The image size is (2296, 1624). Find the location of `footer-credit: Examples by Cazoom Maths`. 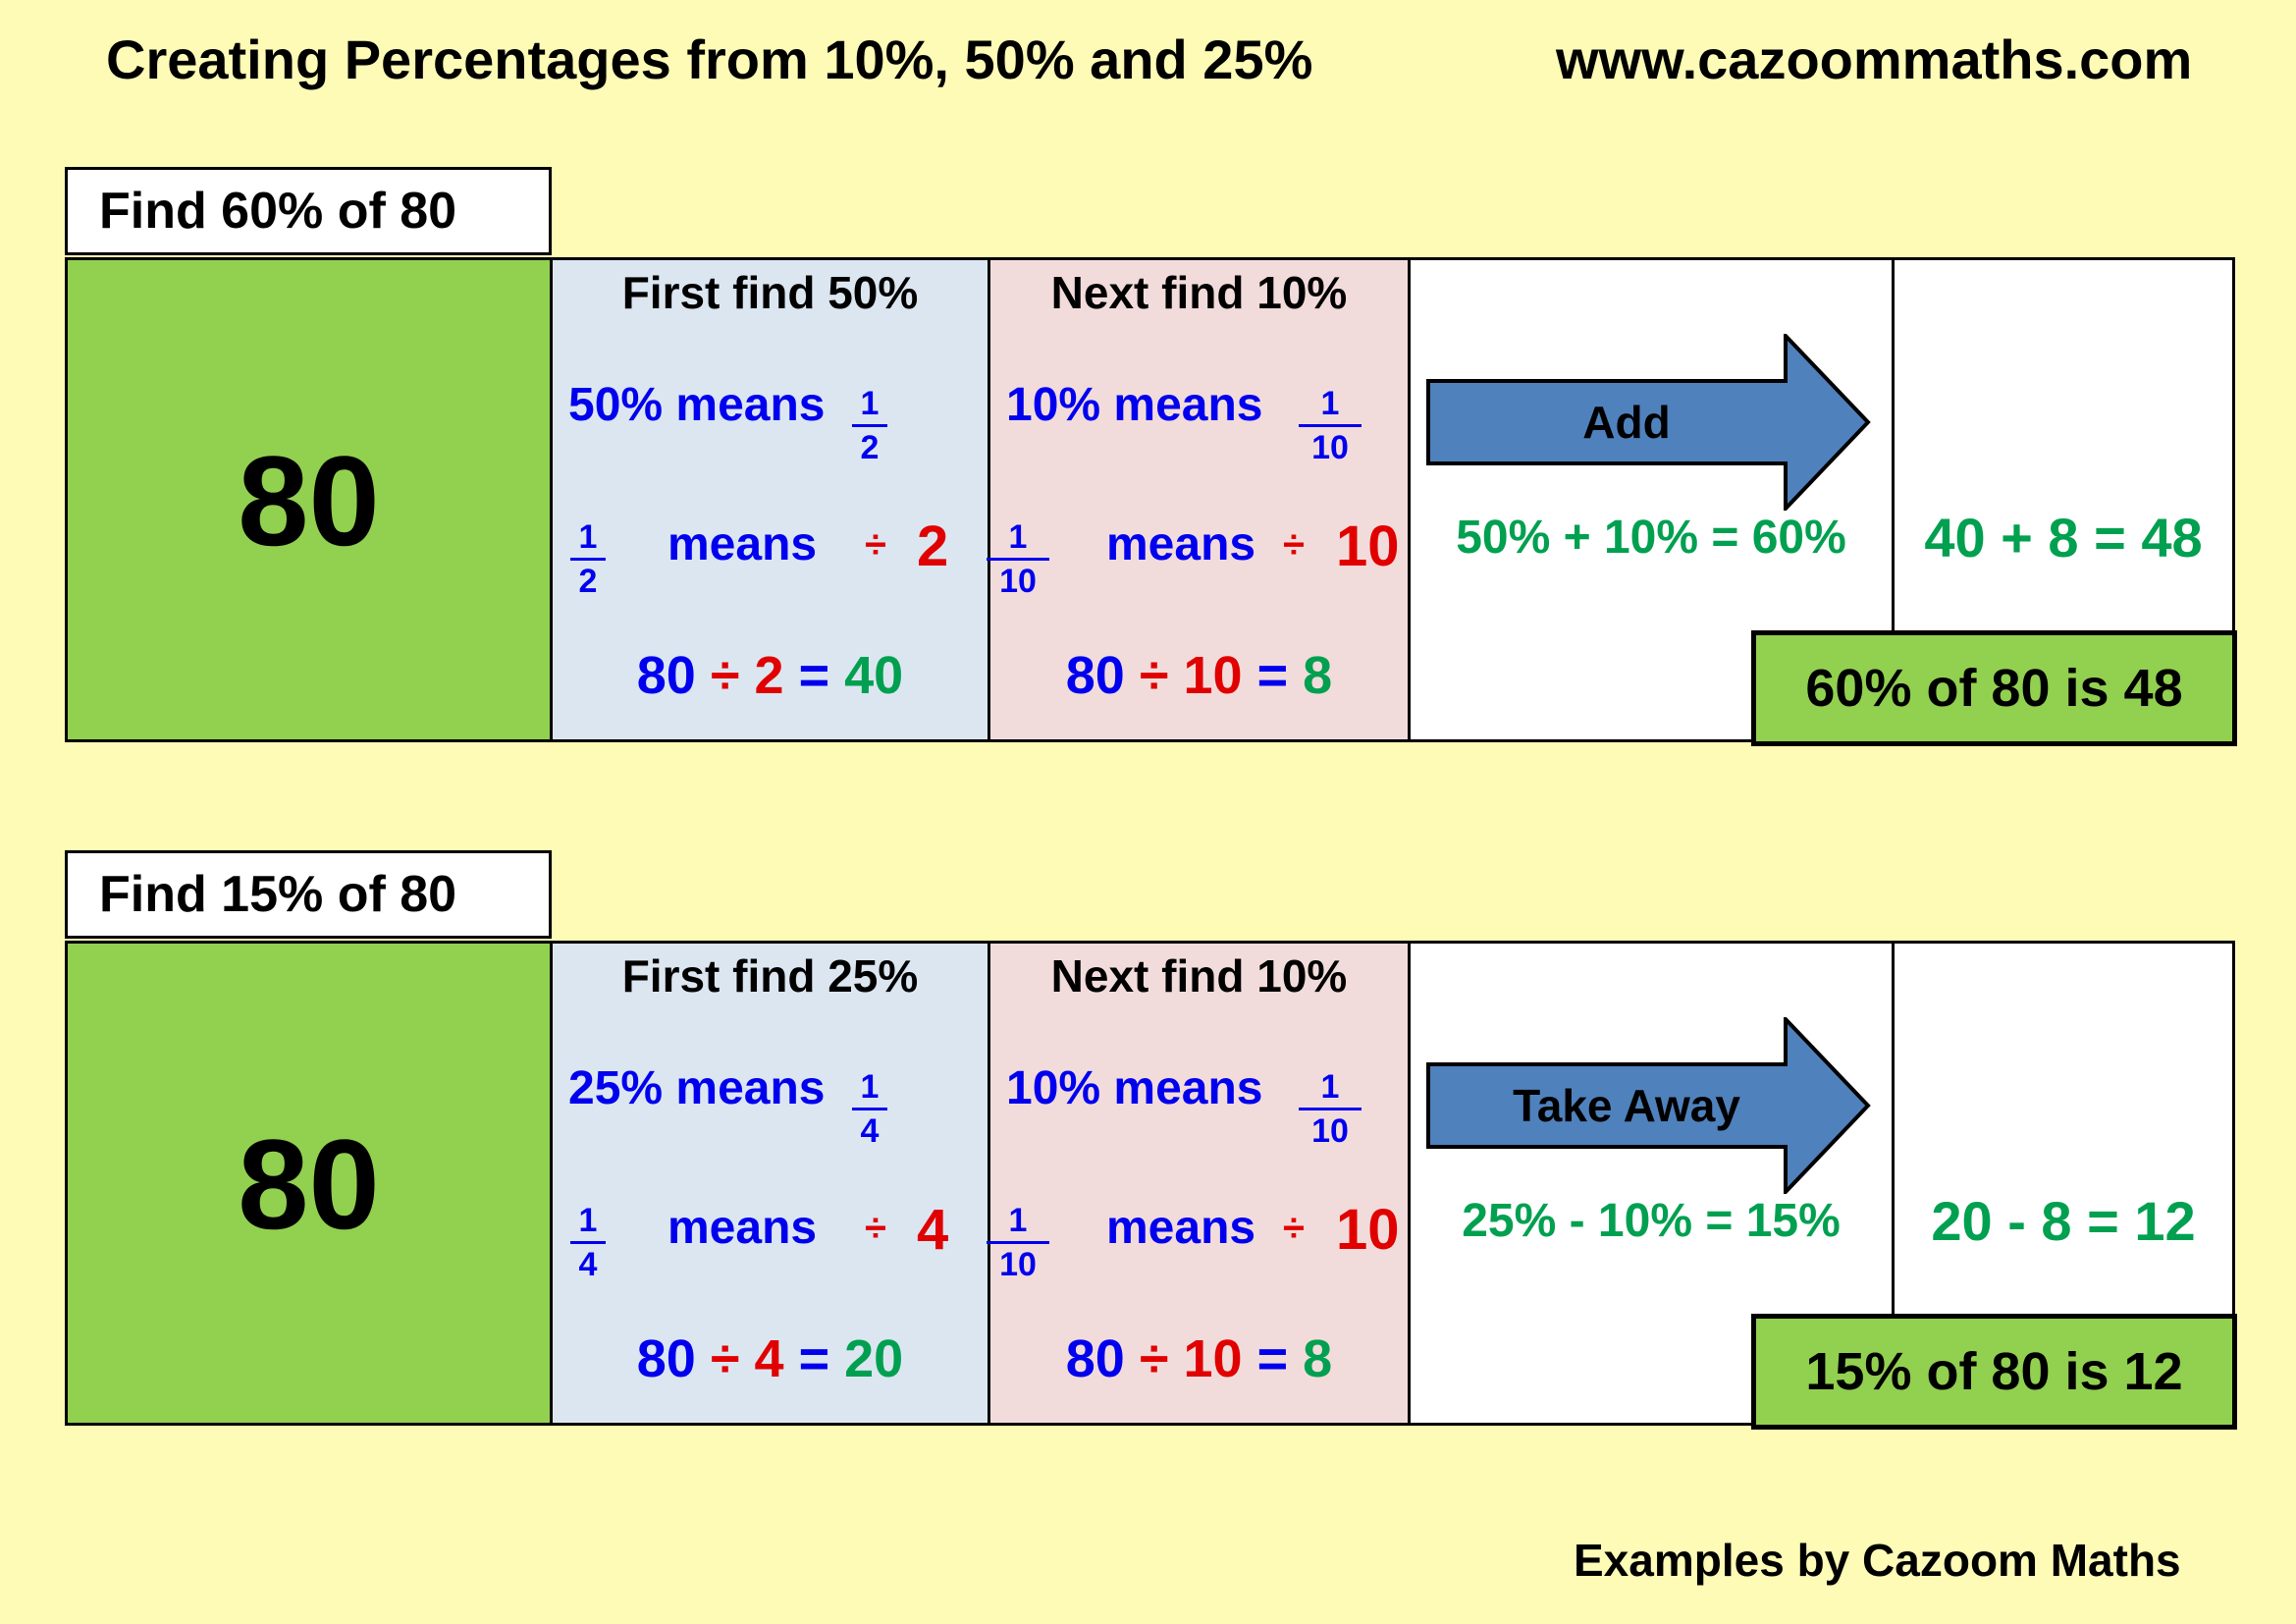

footer-credit: Examples by Cazoom Maths is located at coordinates (1877, 1560).